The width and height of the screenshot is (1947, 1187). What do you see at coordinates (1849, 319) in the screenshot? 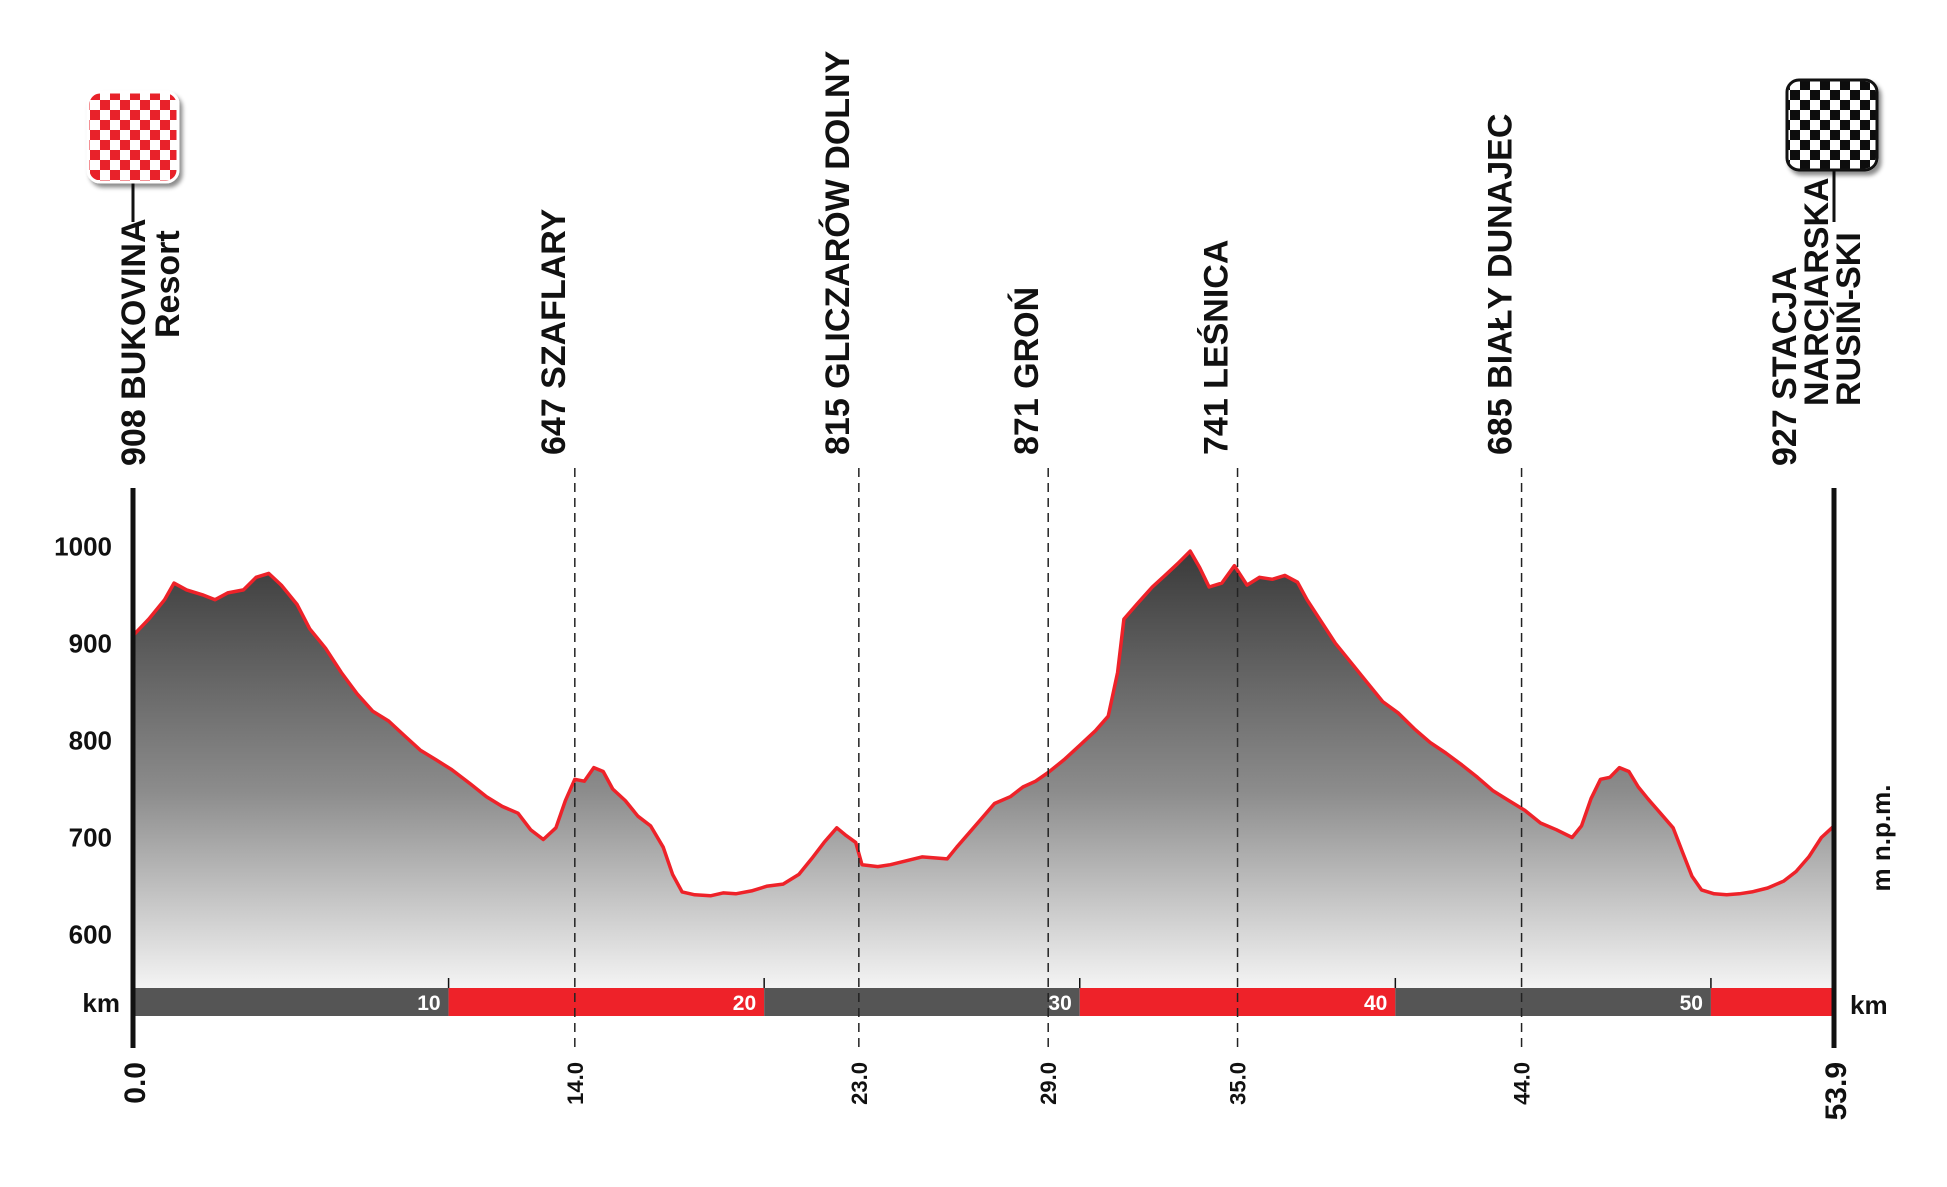
I see `finish-subname-2: RUSIŃ-SKI` at bounding box center [1849, 319].